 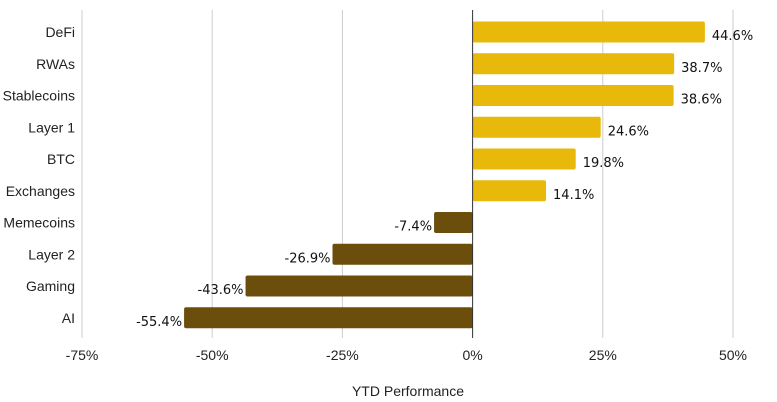 I want to click on x-axis-title: YTD Performance, so click(x=408, y=391).